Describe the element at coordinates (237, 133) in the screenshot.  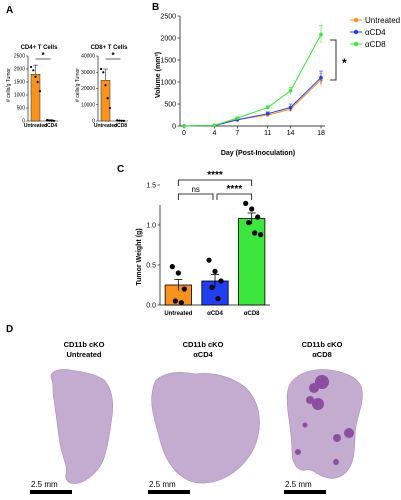
I see `x-tick-label-volume: 7` at that location.